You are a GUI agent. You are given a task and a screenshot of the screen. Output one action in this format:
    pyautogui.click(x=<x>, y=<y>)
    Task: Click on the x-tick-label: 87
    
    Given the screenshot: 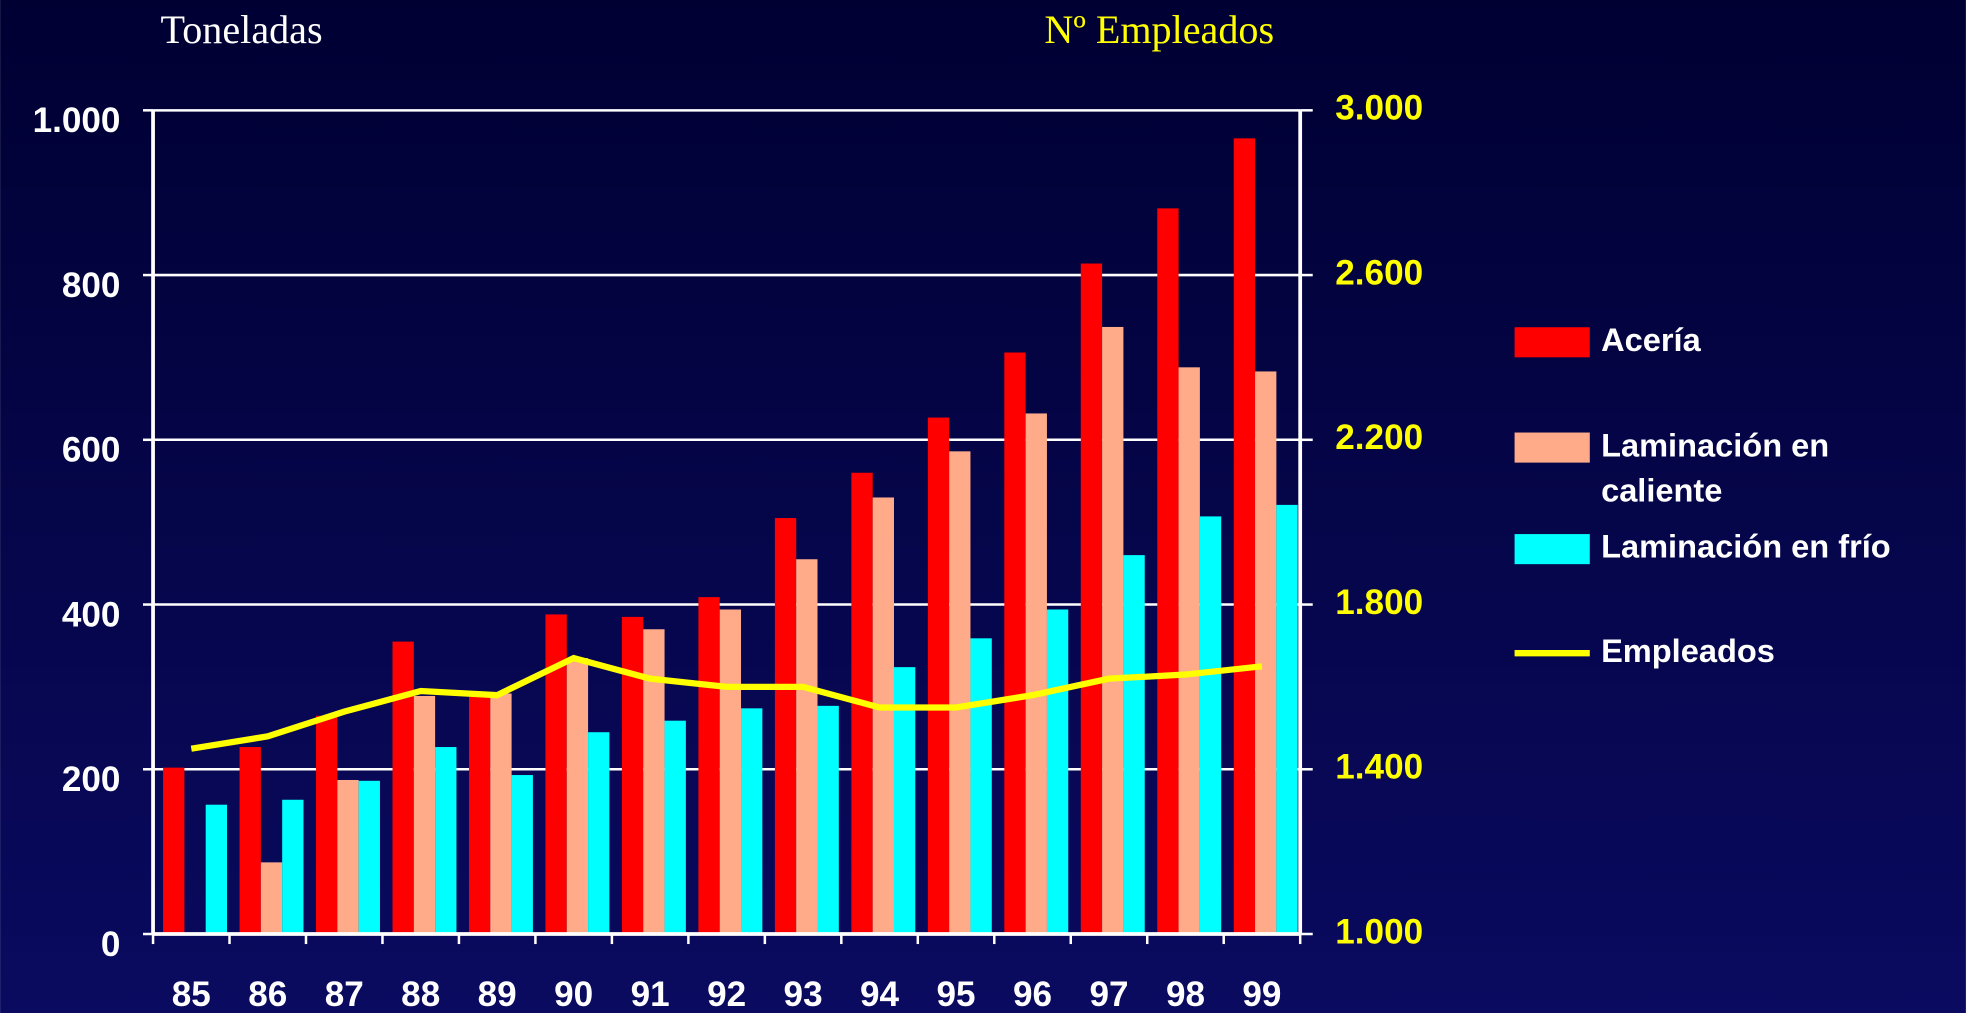 What is the action you would take?
    pyautogui.click(x=344, y=994)
    